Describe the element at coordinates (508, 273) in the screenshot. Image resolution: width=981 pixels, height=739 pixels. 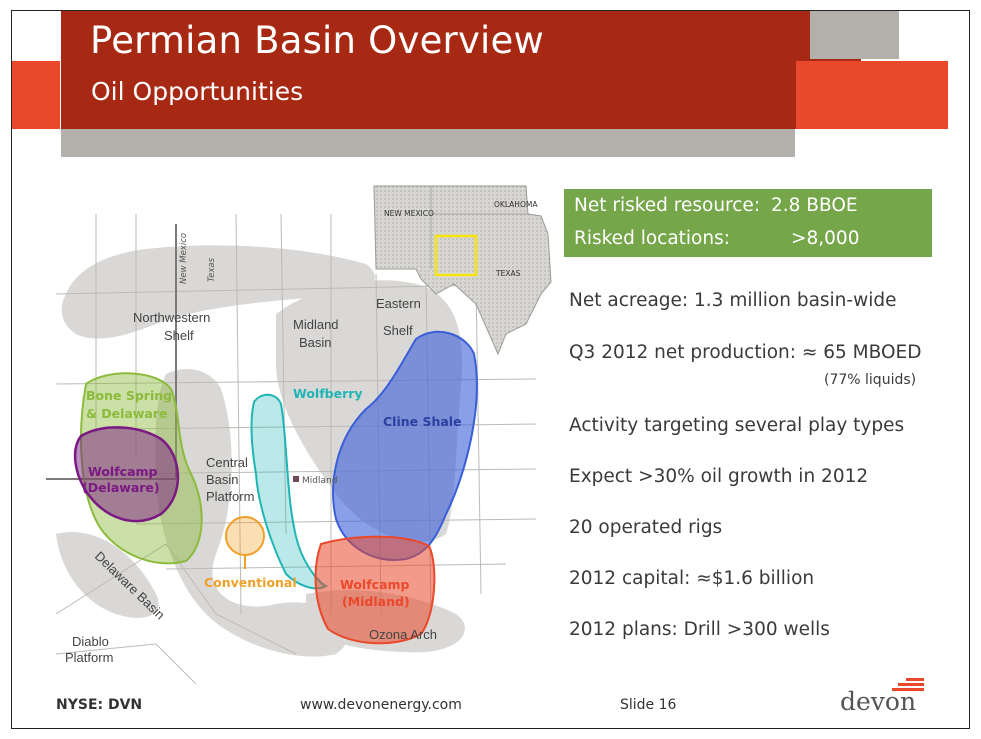
I see `inset-texas: TEXAS` at that location.